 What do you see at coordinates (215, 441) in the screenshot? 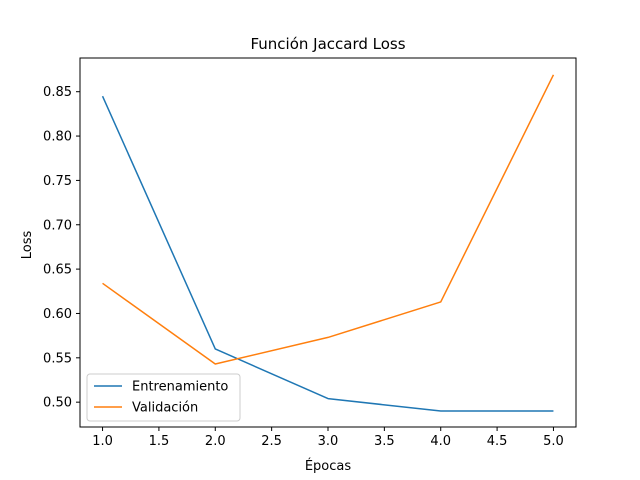
I see `x-tick-label: 2.0` at bounding box center [215, 441].